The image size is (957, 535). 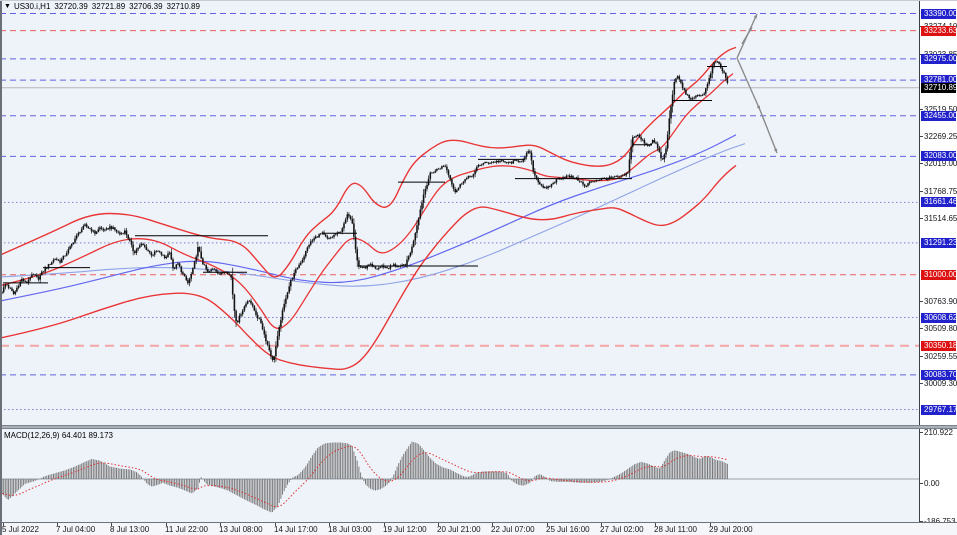 What do you see at coordinates (939, 410) in the screenshot?
I see `price-level-badge: 29767.17` at bounding box center [939, 410].